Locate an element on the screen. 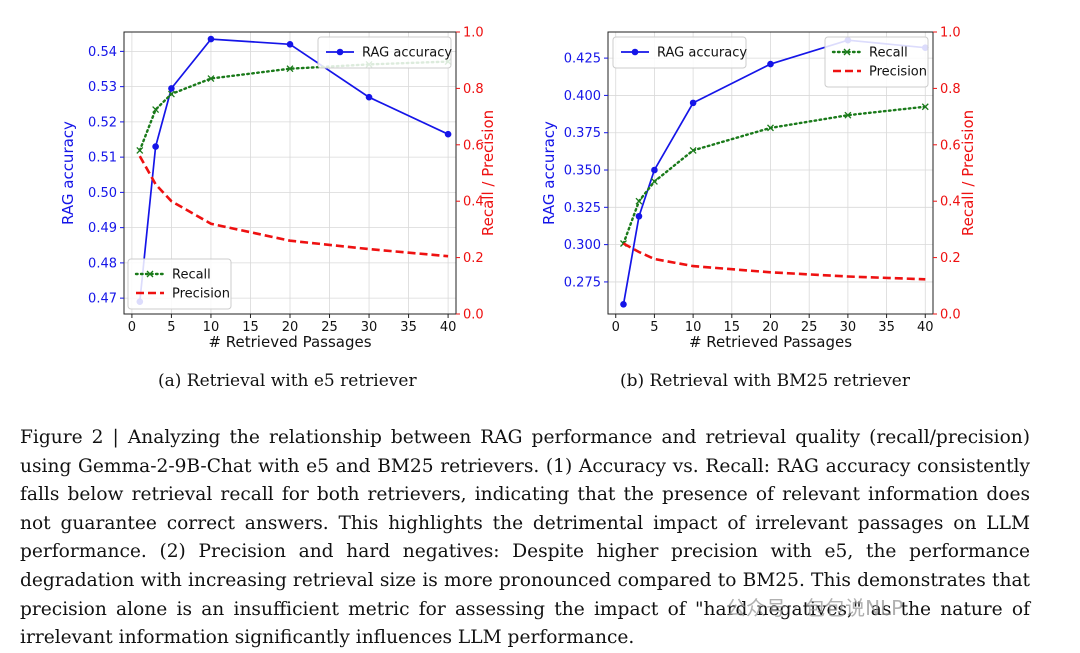 Image resolution: width=1080 pixels, height=653 pixels. chart-bm25-point-recall-1-stroke-b is located at coordinates (639, 201).